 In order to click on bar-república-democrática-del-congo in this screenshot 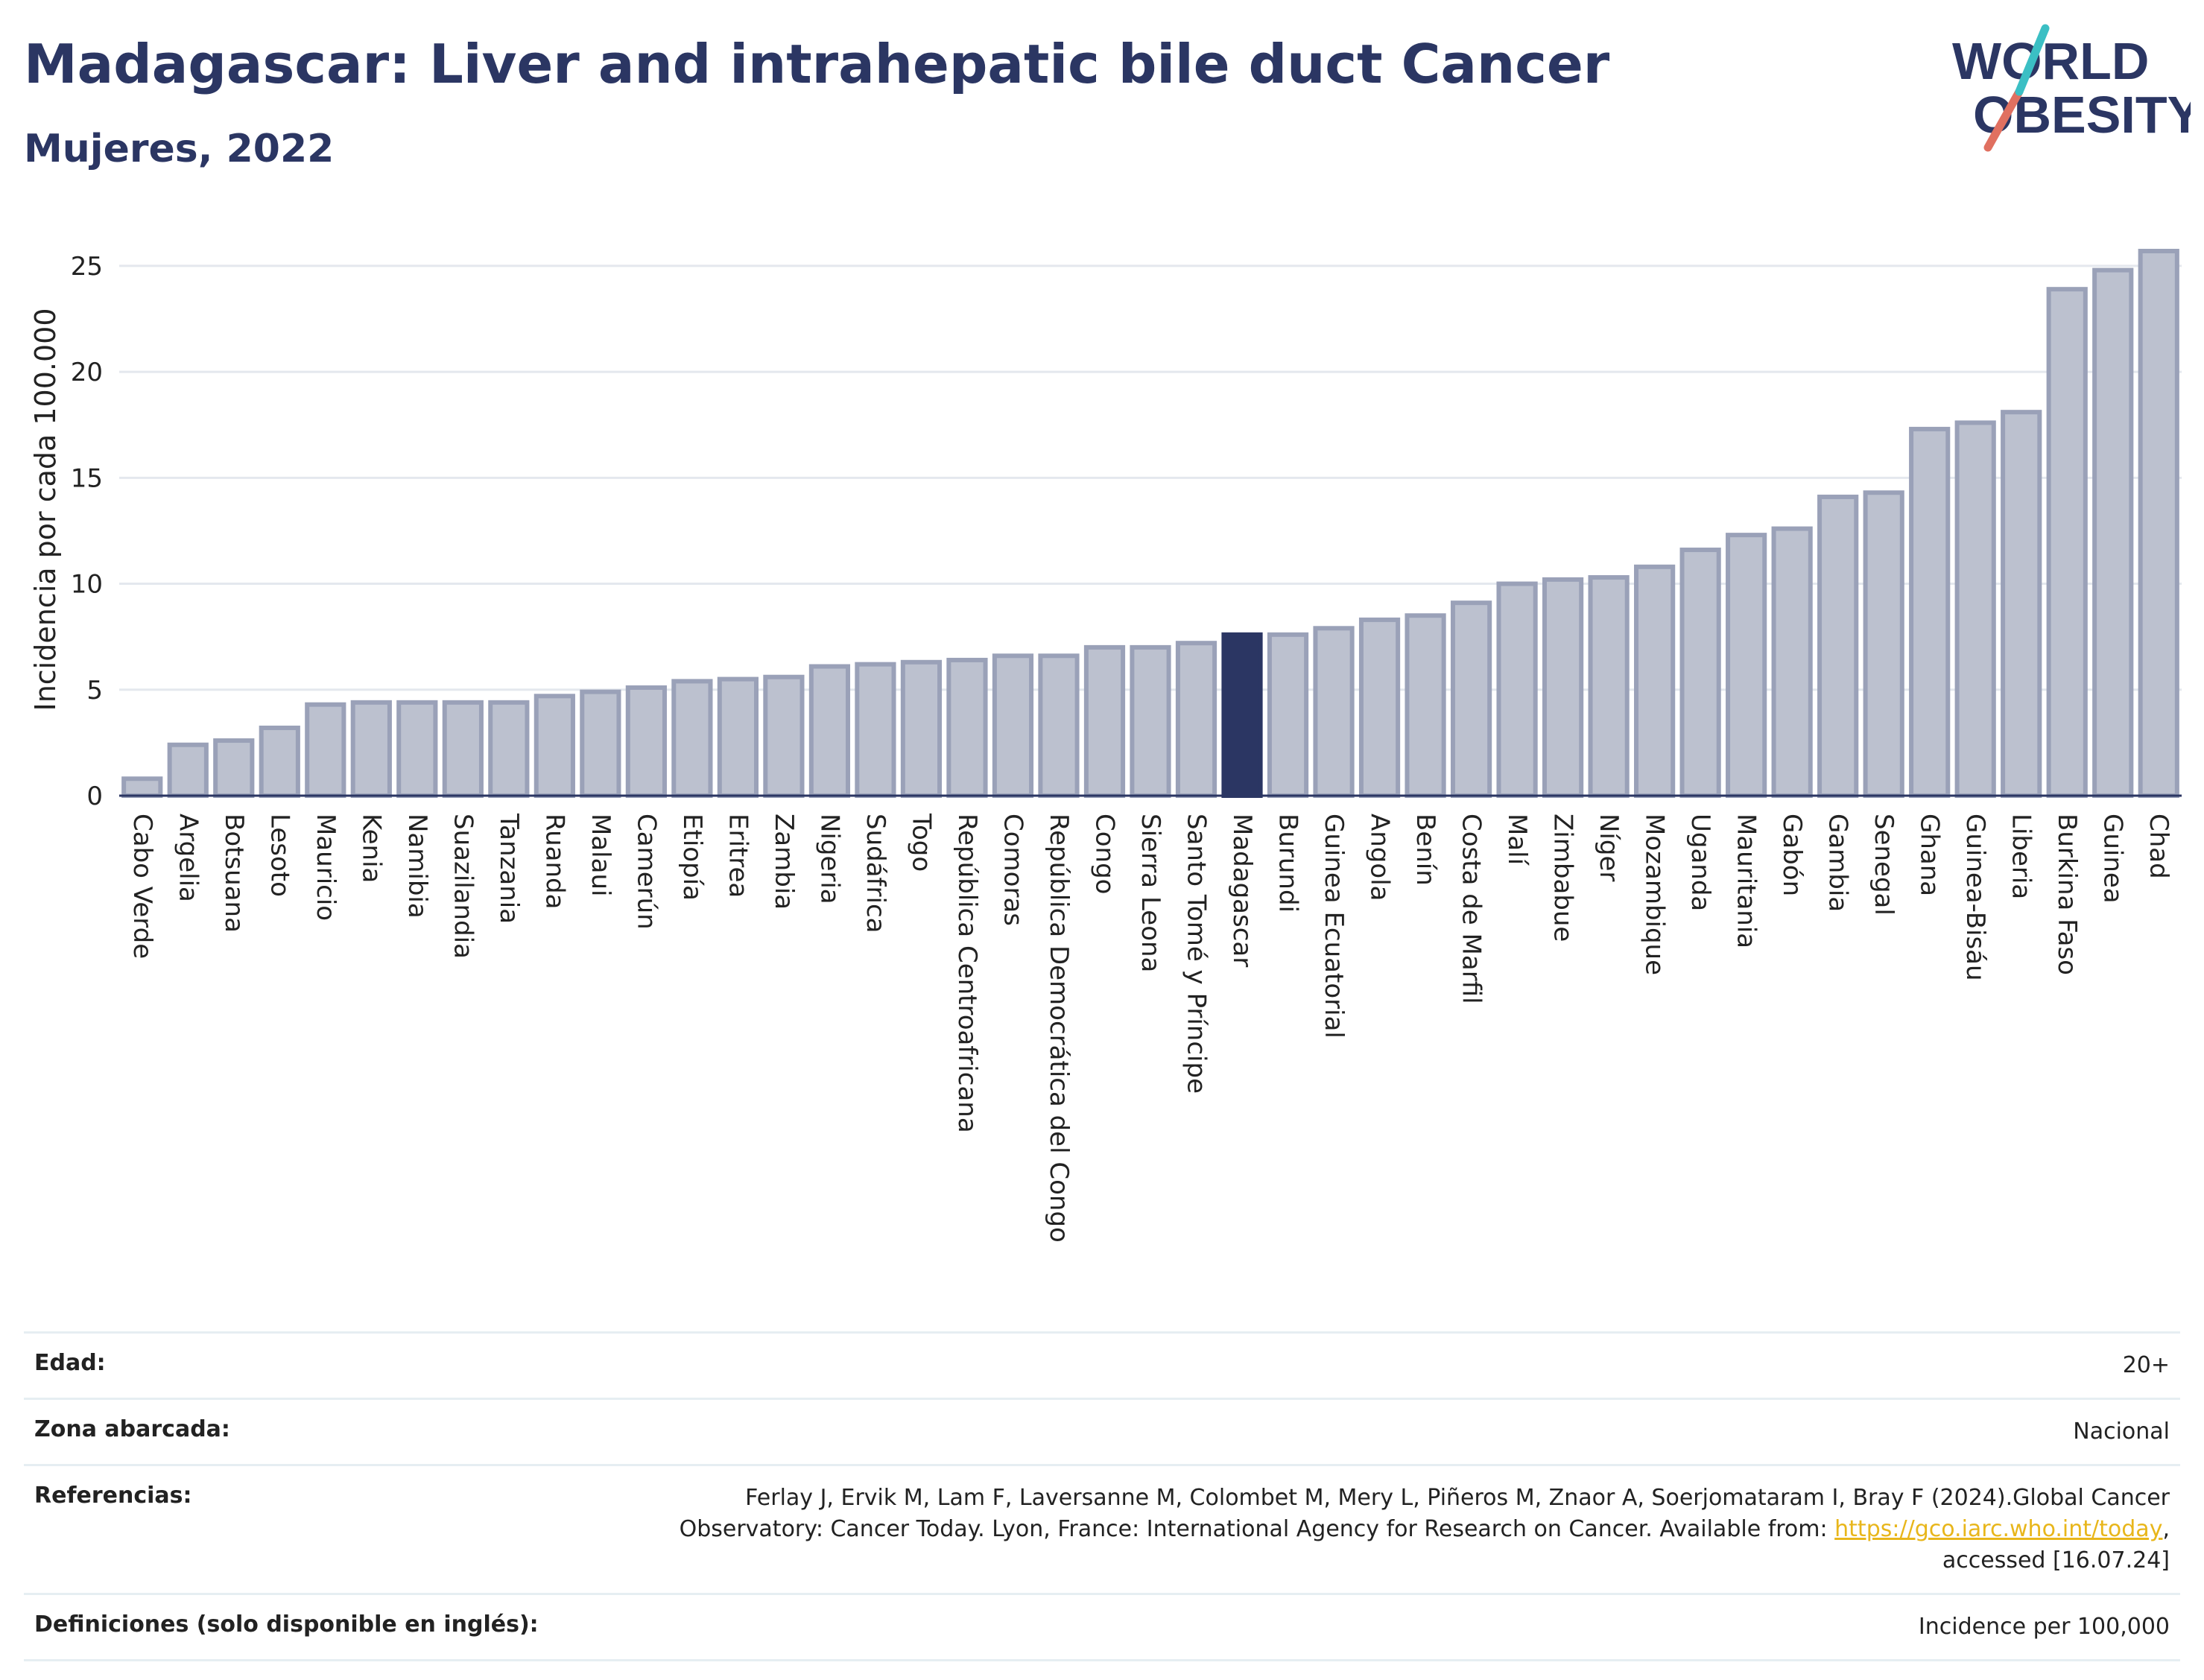, I will do `click(1059, 725)`.